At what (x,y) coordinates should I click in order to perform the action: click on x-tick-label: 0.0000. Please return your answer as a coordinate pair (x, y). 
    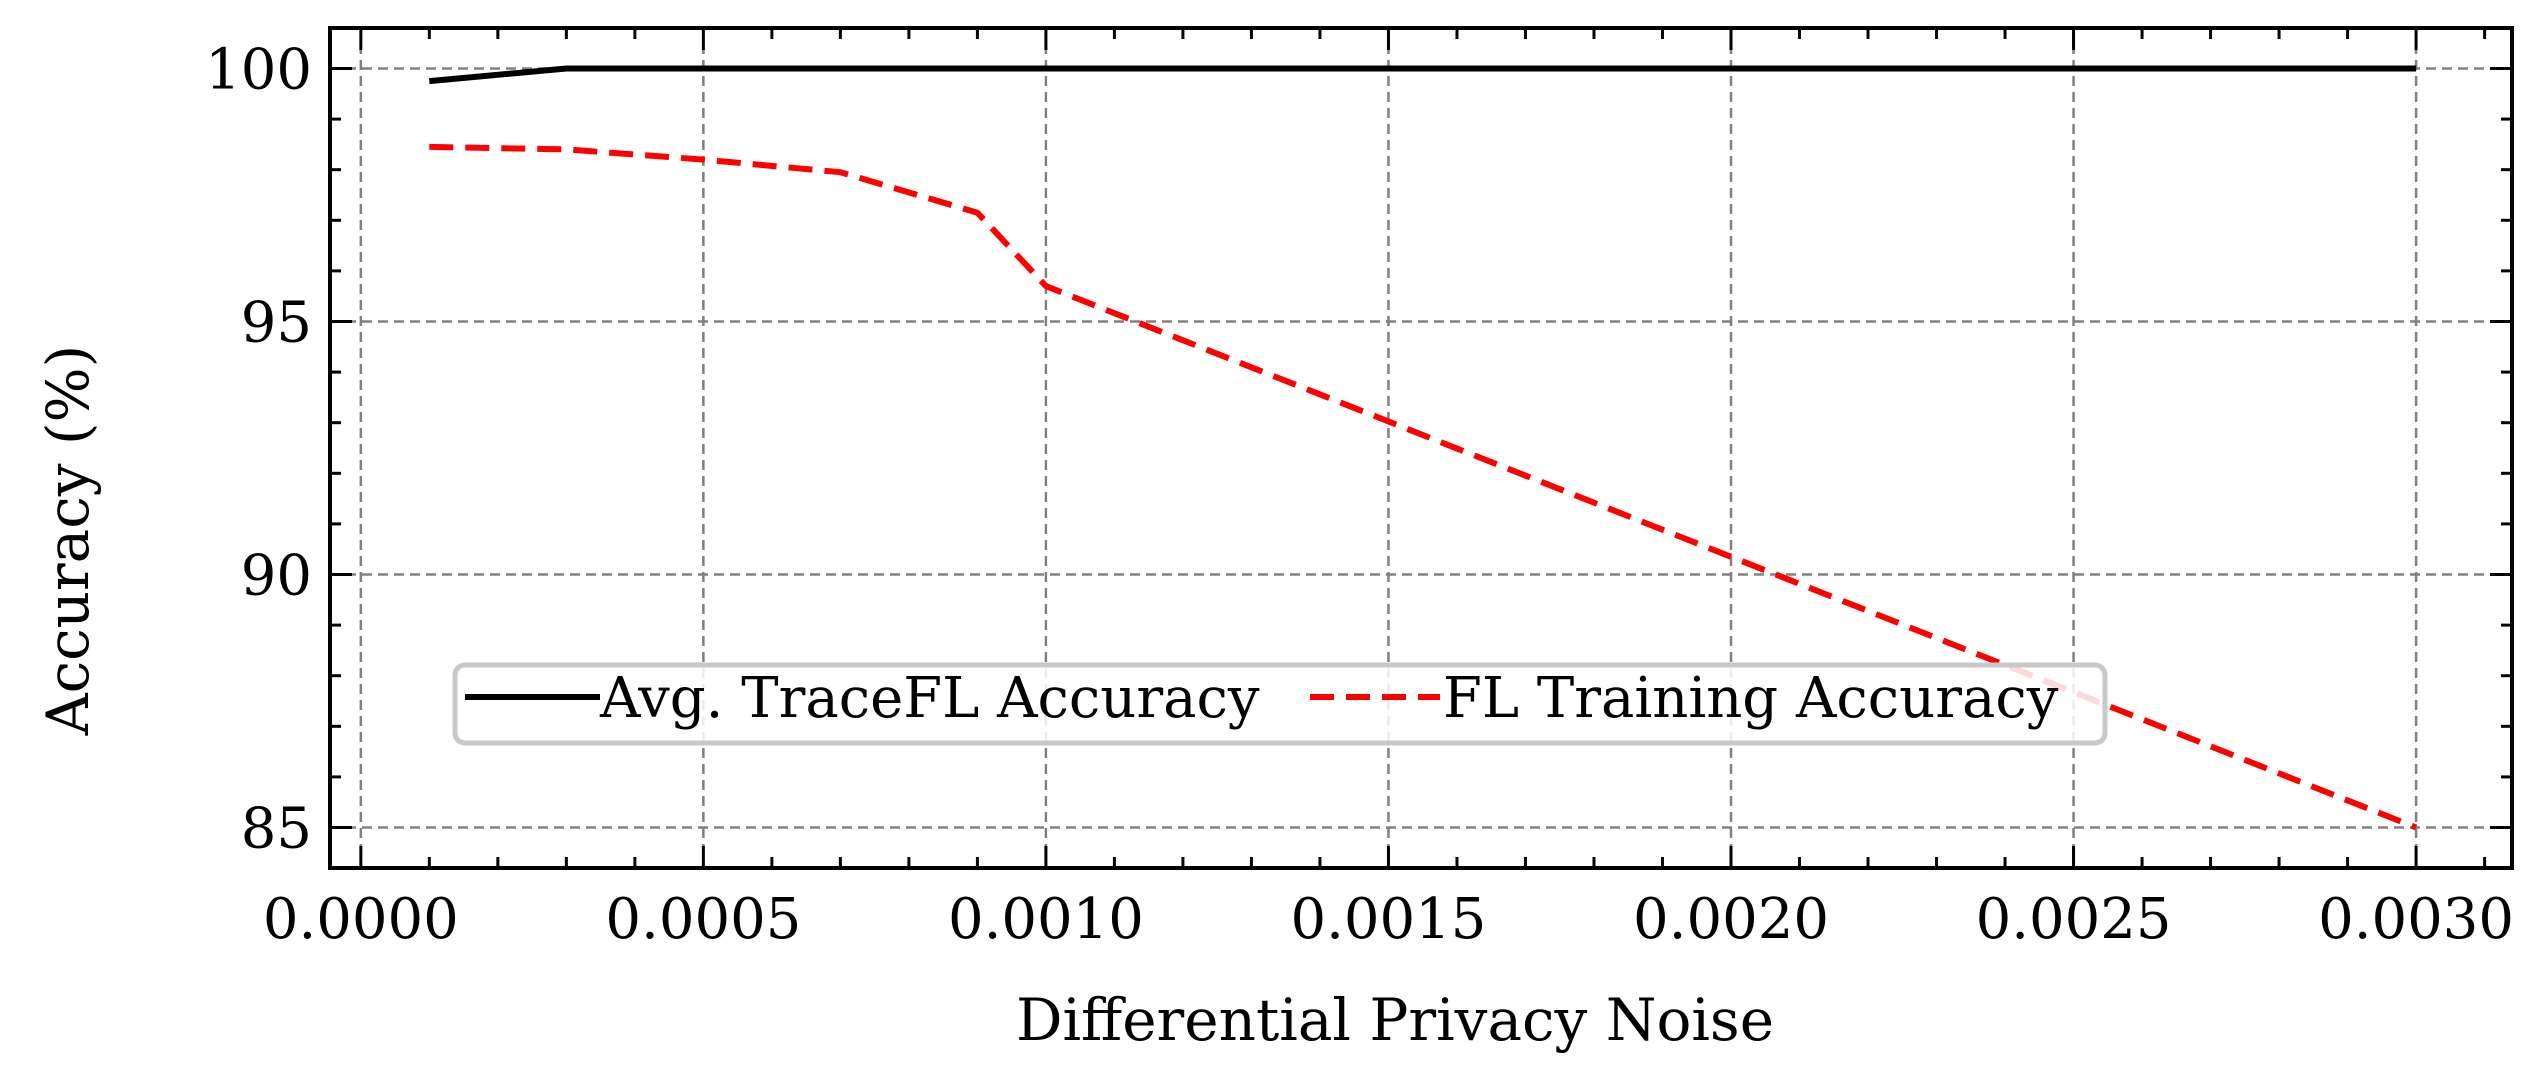
    Looking at the image, I should click on (361, 919).